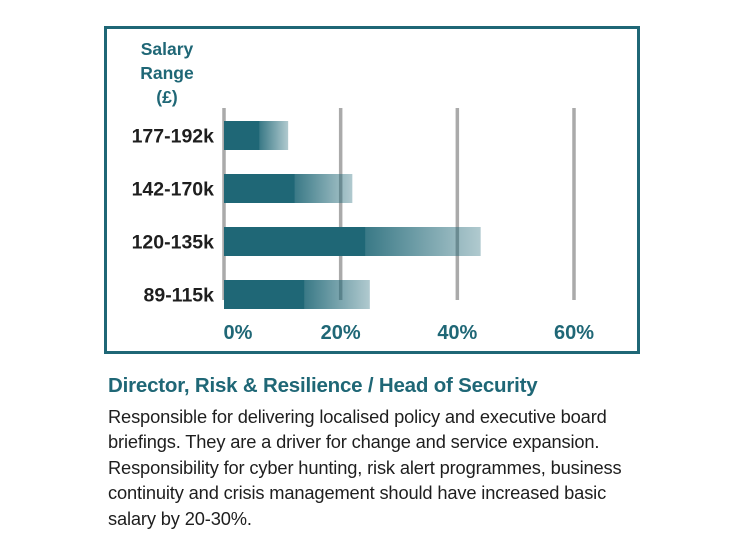 This screenshot has height=550, width=750. What do you see at coordinates (173, 137) in the screenshot?
I see `category-label-177-192k: 177-192k` at bounding box center [173, 137].